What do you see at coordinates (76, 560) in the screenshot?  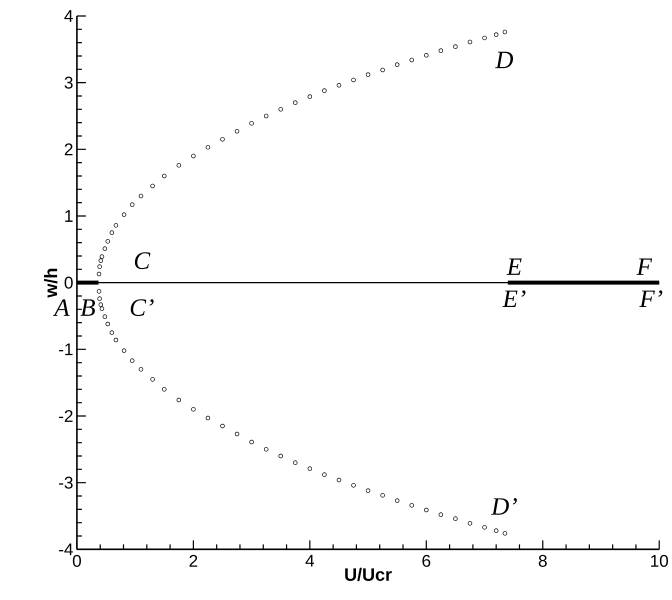 I see `x-tick-label: 0` at bounding box center [76, 560].